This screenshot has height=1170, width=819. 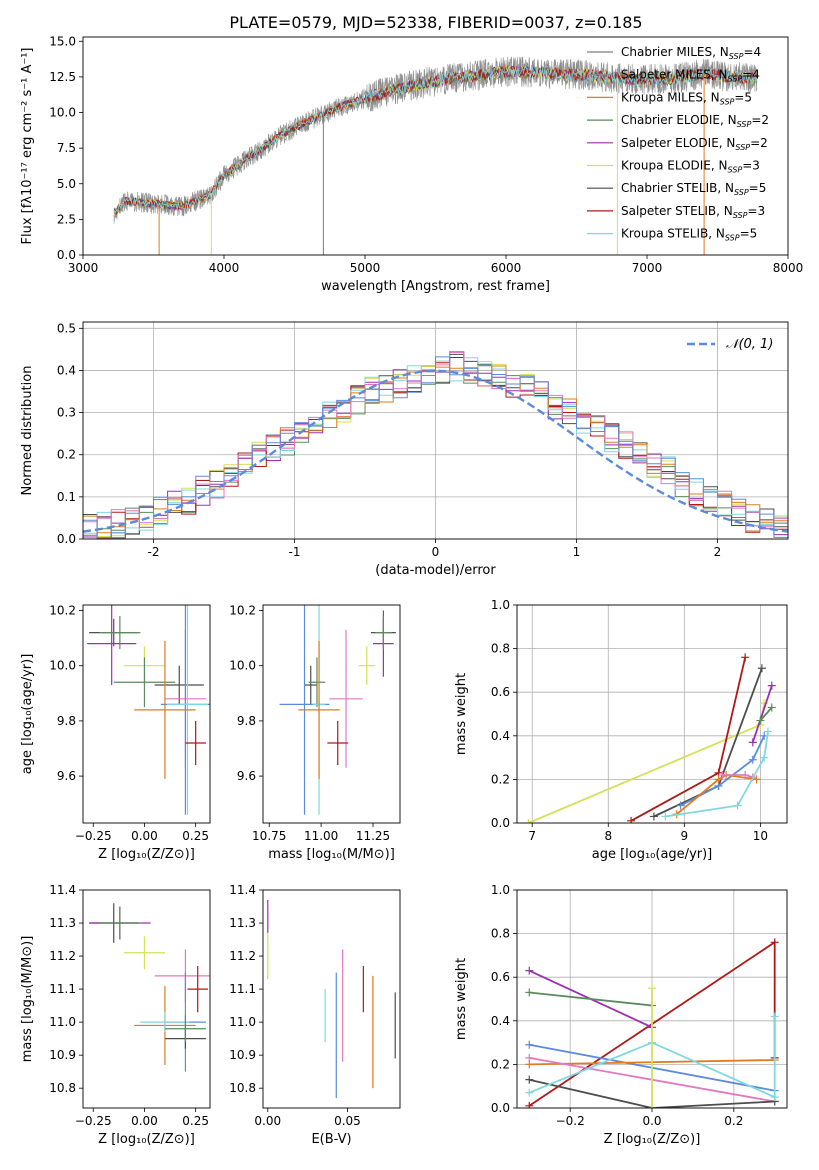 I want to click on x-tick-label: 10.75, so click(x=269, y=836).